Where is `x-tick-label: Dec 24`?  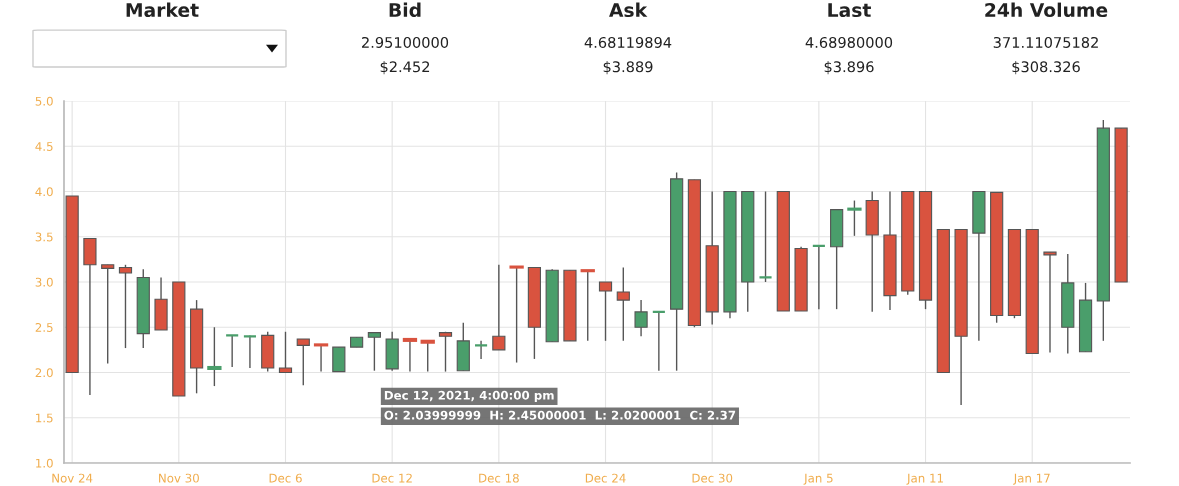
x-tick-label: Dec 24 is located at coordinates (605, 478).